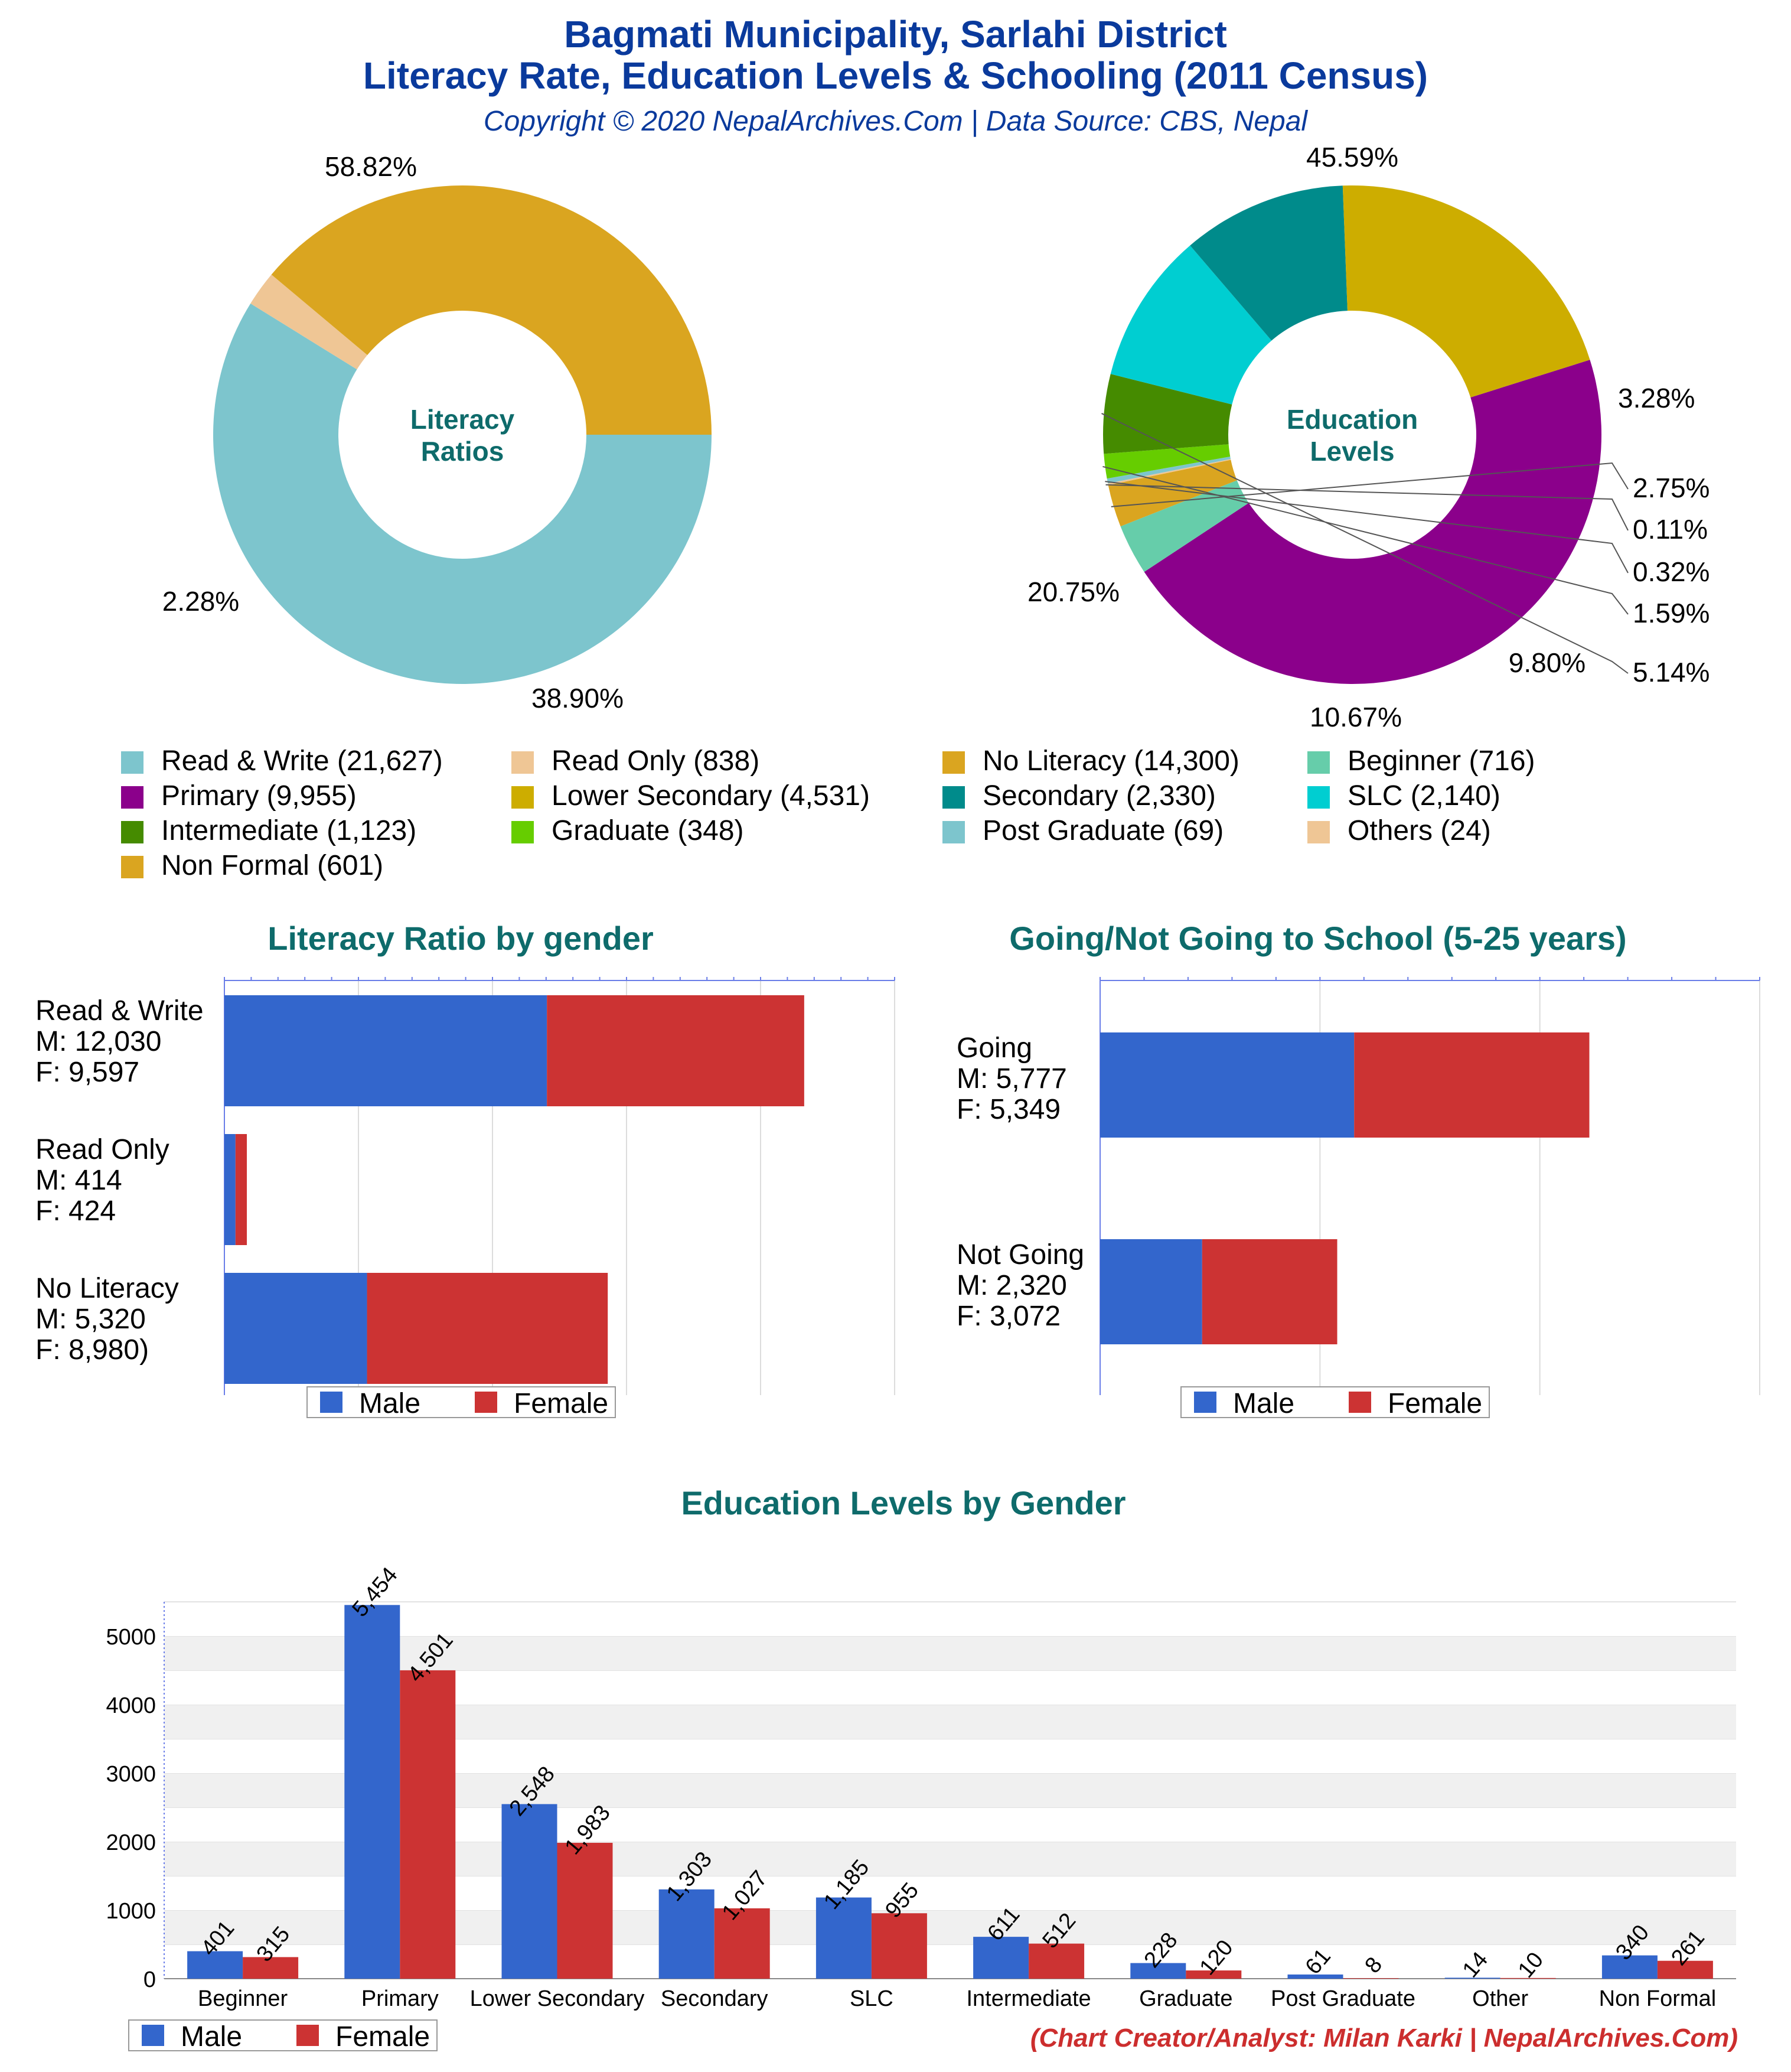 The image size is (1791, 2072). What do you see at coordinates (1315, 1976) in the screenshot?
I see `bar-male-post-graduate` at bounding box center [1315, 1976].